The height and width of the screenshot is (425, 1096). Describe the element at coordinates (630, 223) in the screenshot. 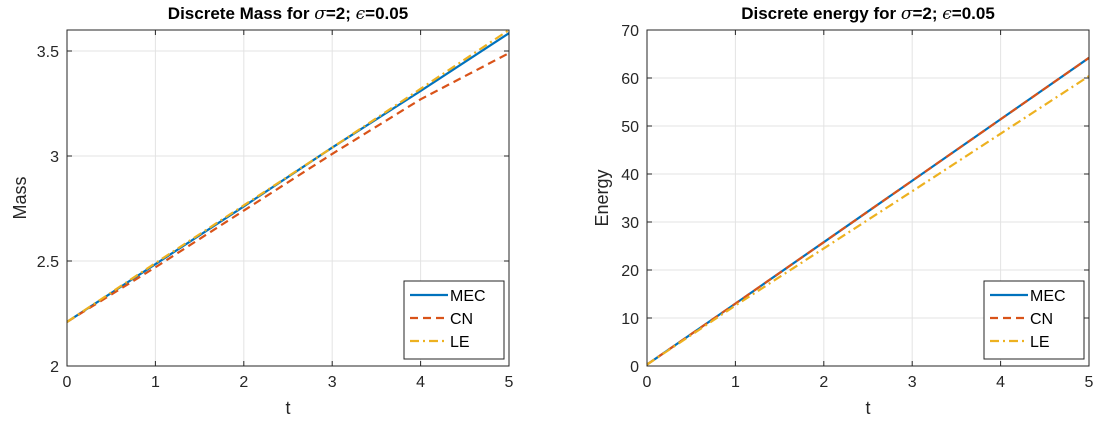

I see `chart-2-y-tick-label: 30` at that location.